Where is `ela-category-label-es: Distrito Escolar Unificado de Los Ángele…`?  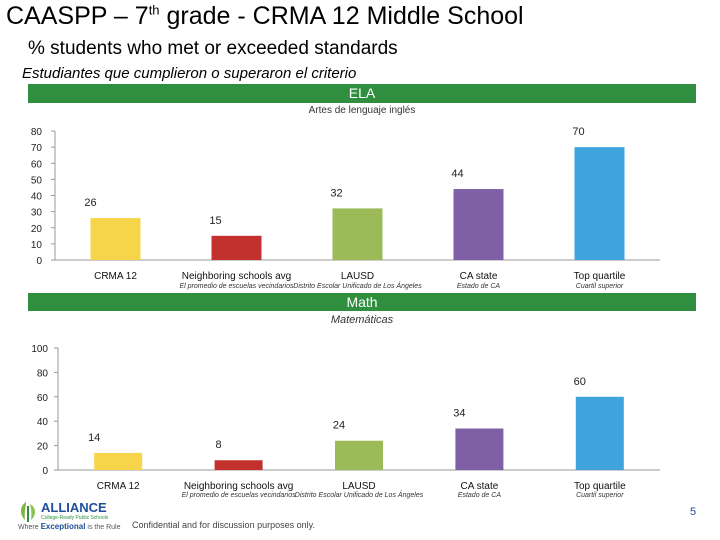
ela-category-label-es: Distrito Escolar Unificado de Los Ángele… is located at coordinates (357, 285).